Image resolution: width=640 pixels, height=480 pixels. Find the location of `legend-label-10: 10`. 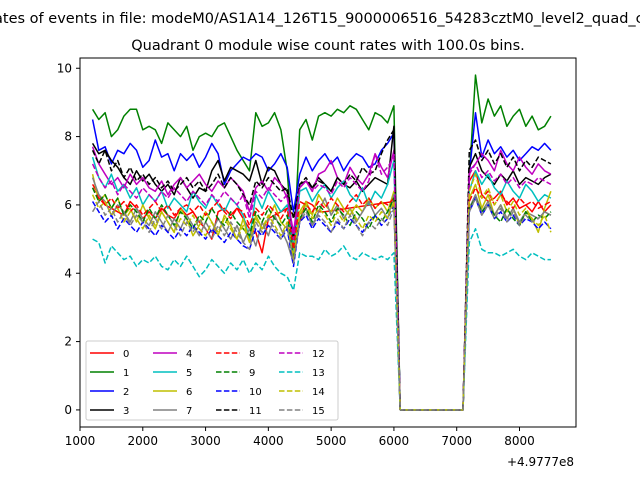

legend-label-10: 10 is located at coordinates (255, 392).